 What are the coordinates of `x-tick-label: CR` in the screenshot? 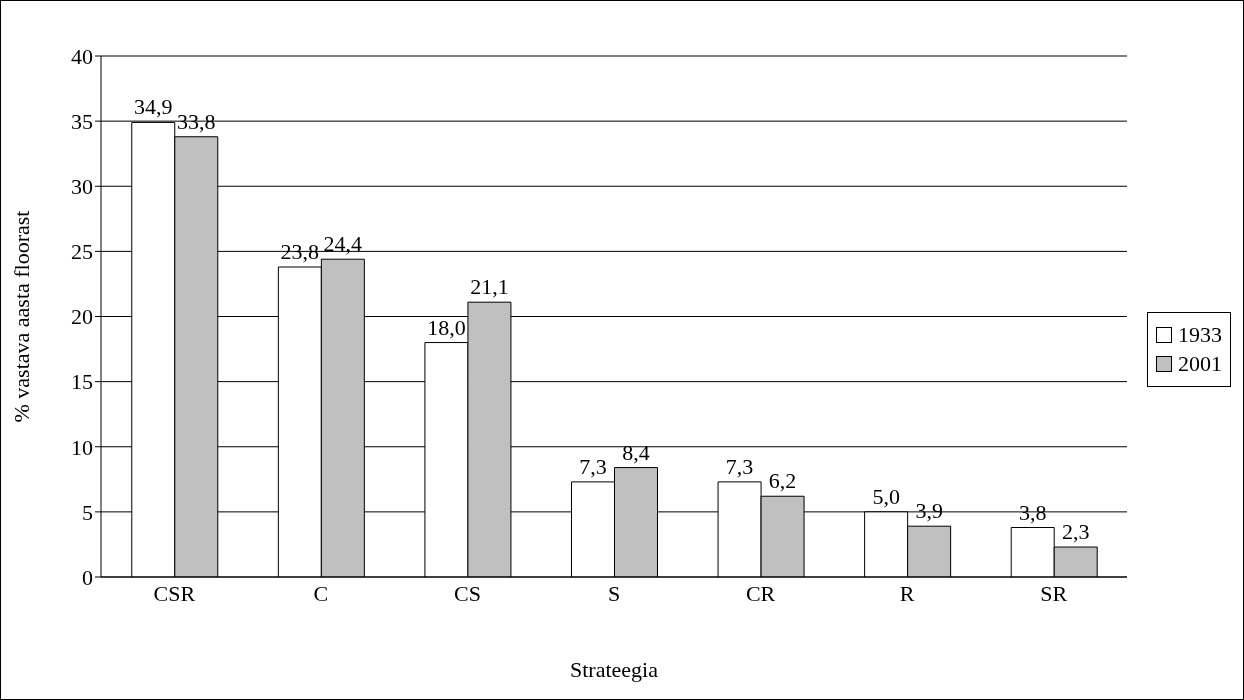 It's located at (760, 593).